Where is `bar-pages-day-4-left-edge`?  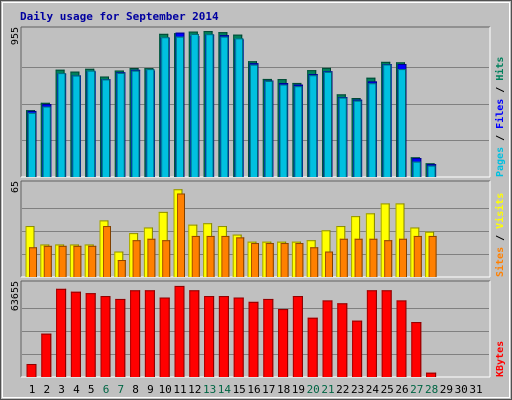 bar-pages-day-4-left-edge is located at coordinates (73, 126).